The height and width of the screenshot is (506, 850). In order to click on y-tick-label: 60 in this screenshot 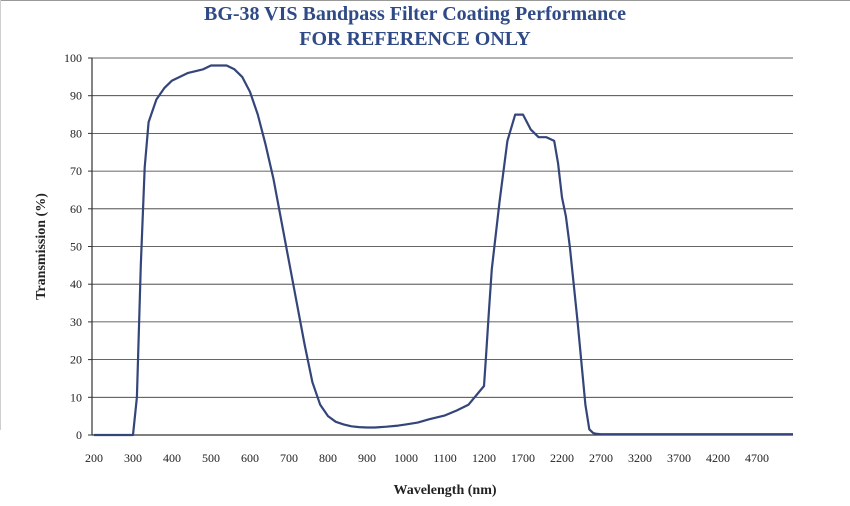, I will do `click(76, 209)`.